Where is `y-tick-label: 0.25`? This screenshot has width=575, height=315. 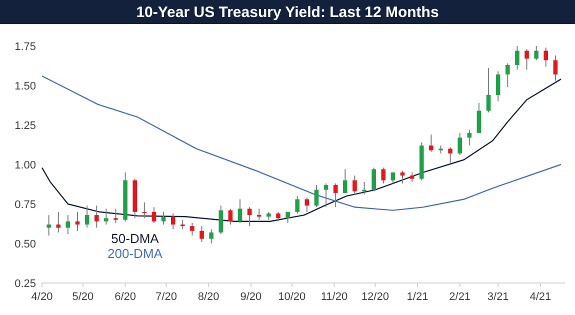
y-tick-label: 0.25 is located at coordinates (25, 284).